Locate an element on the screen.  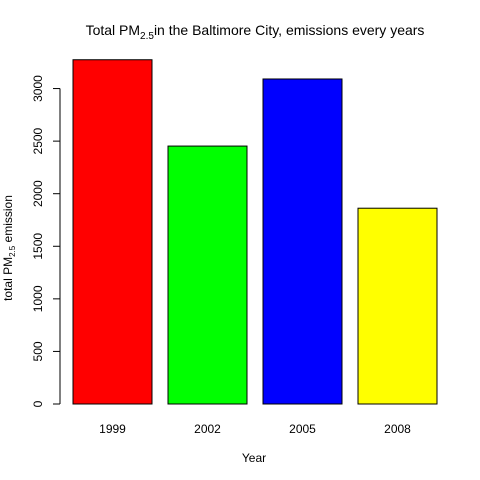
x-tick-label: 2008 is located at coordinates (397, 429).